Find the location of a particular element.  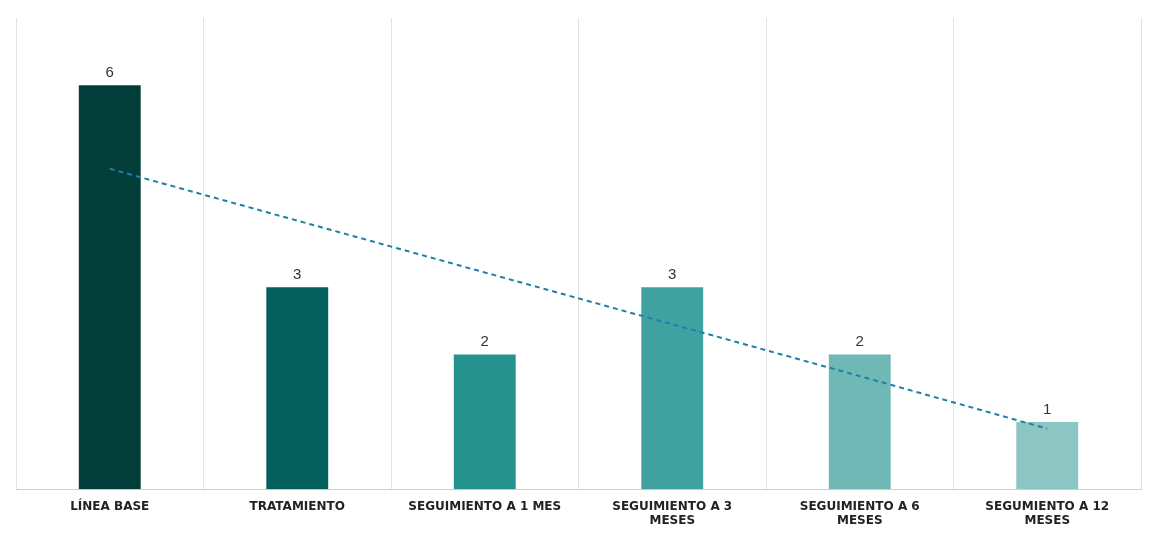

x-tick-label: SEGUIMIENTO A 1 MES is located at coordinates (485, 505).